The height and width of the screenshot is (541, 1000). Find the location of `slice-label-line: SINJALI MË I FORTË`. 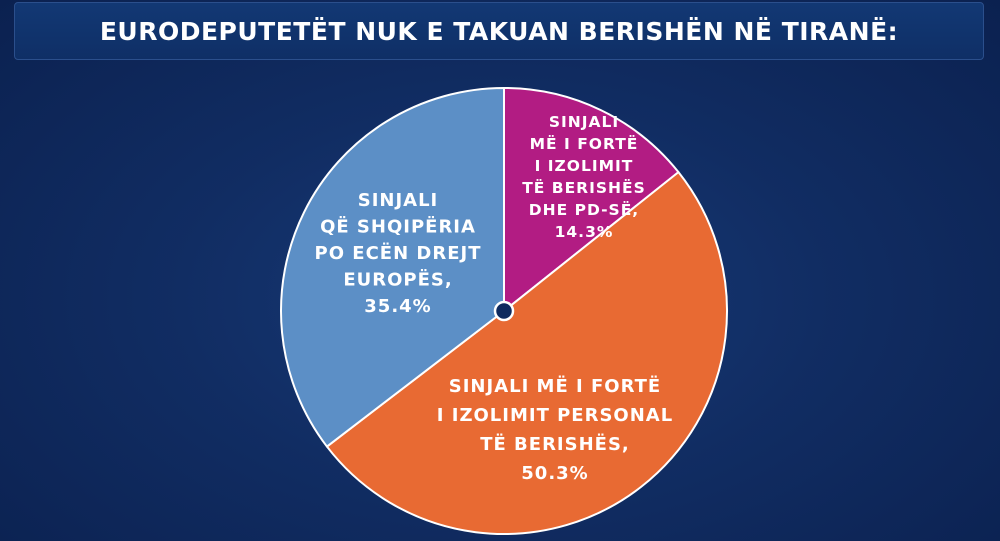

slice-label-line: SINJALI MË I FORTË is located at coordinates (555, 386).